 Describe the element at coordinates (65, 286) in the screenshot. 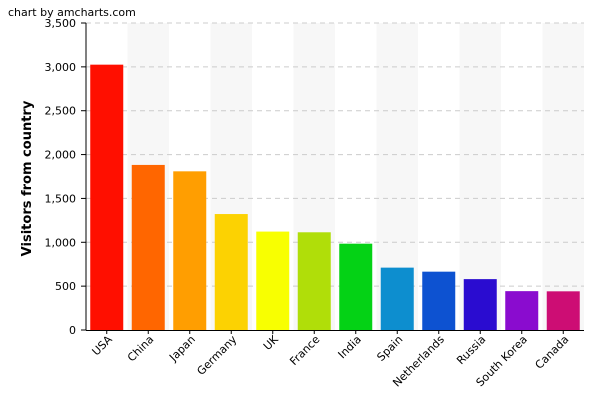

I see `y-tick-label: 500` at that location.